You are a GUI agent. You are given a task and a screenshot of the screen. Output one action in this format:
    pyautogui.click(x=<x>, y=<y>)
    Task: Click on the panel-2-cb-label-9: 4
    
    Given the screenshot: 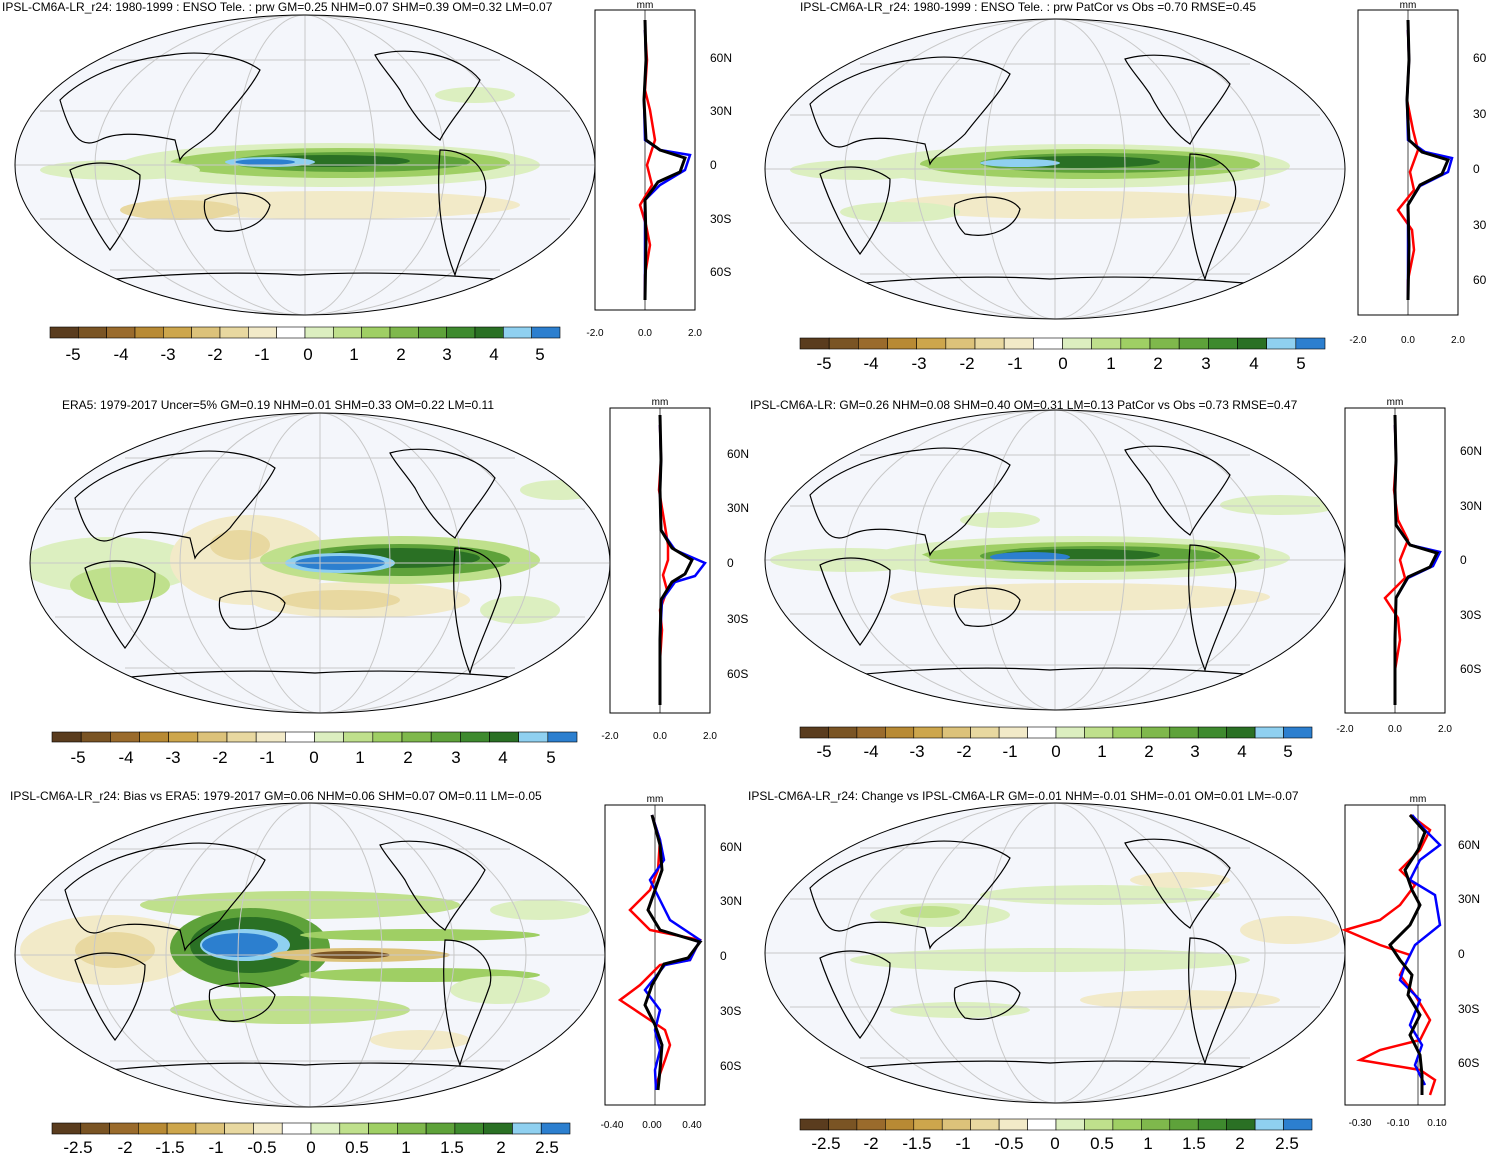 What is the action you would take?
    pyautogui.click(x=1253, y=363)
    